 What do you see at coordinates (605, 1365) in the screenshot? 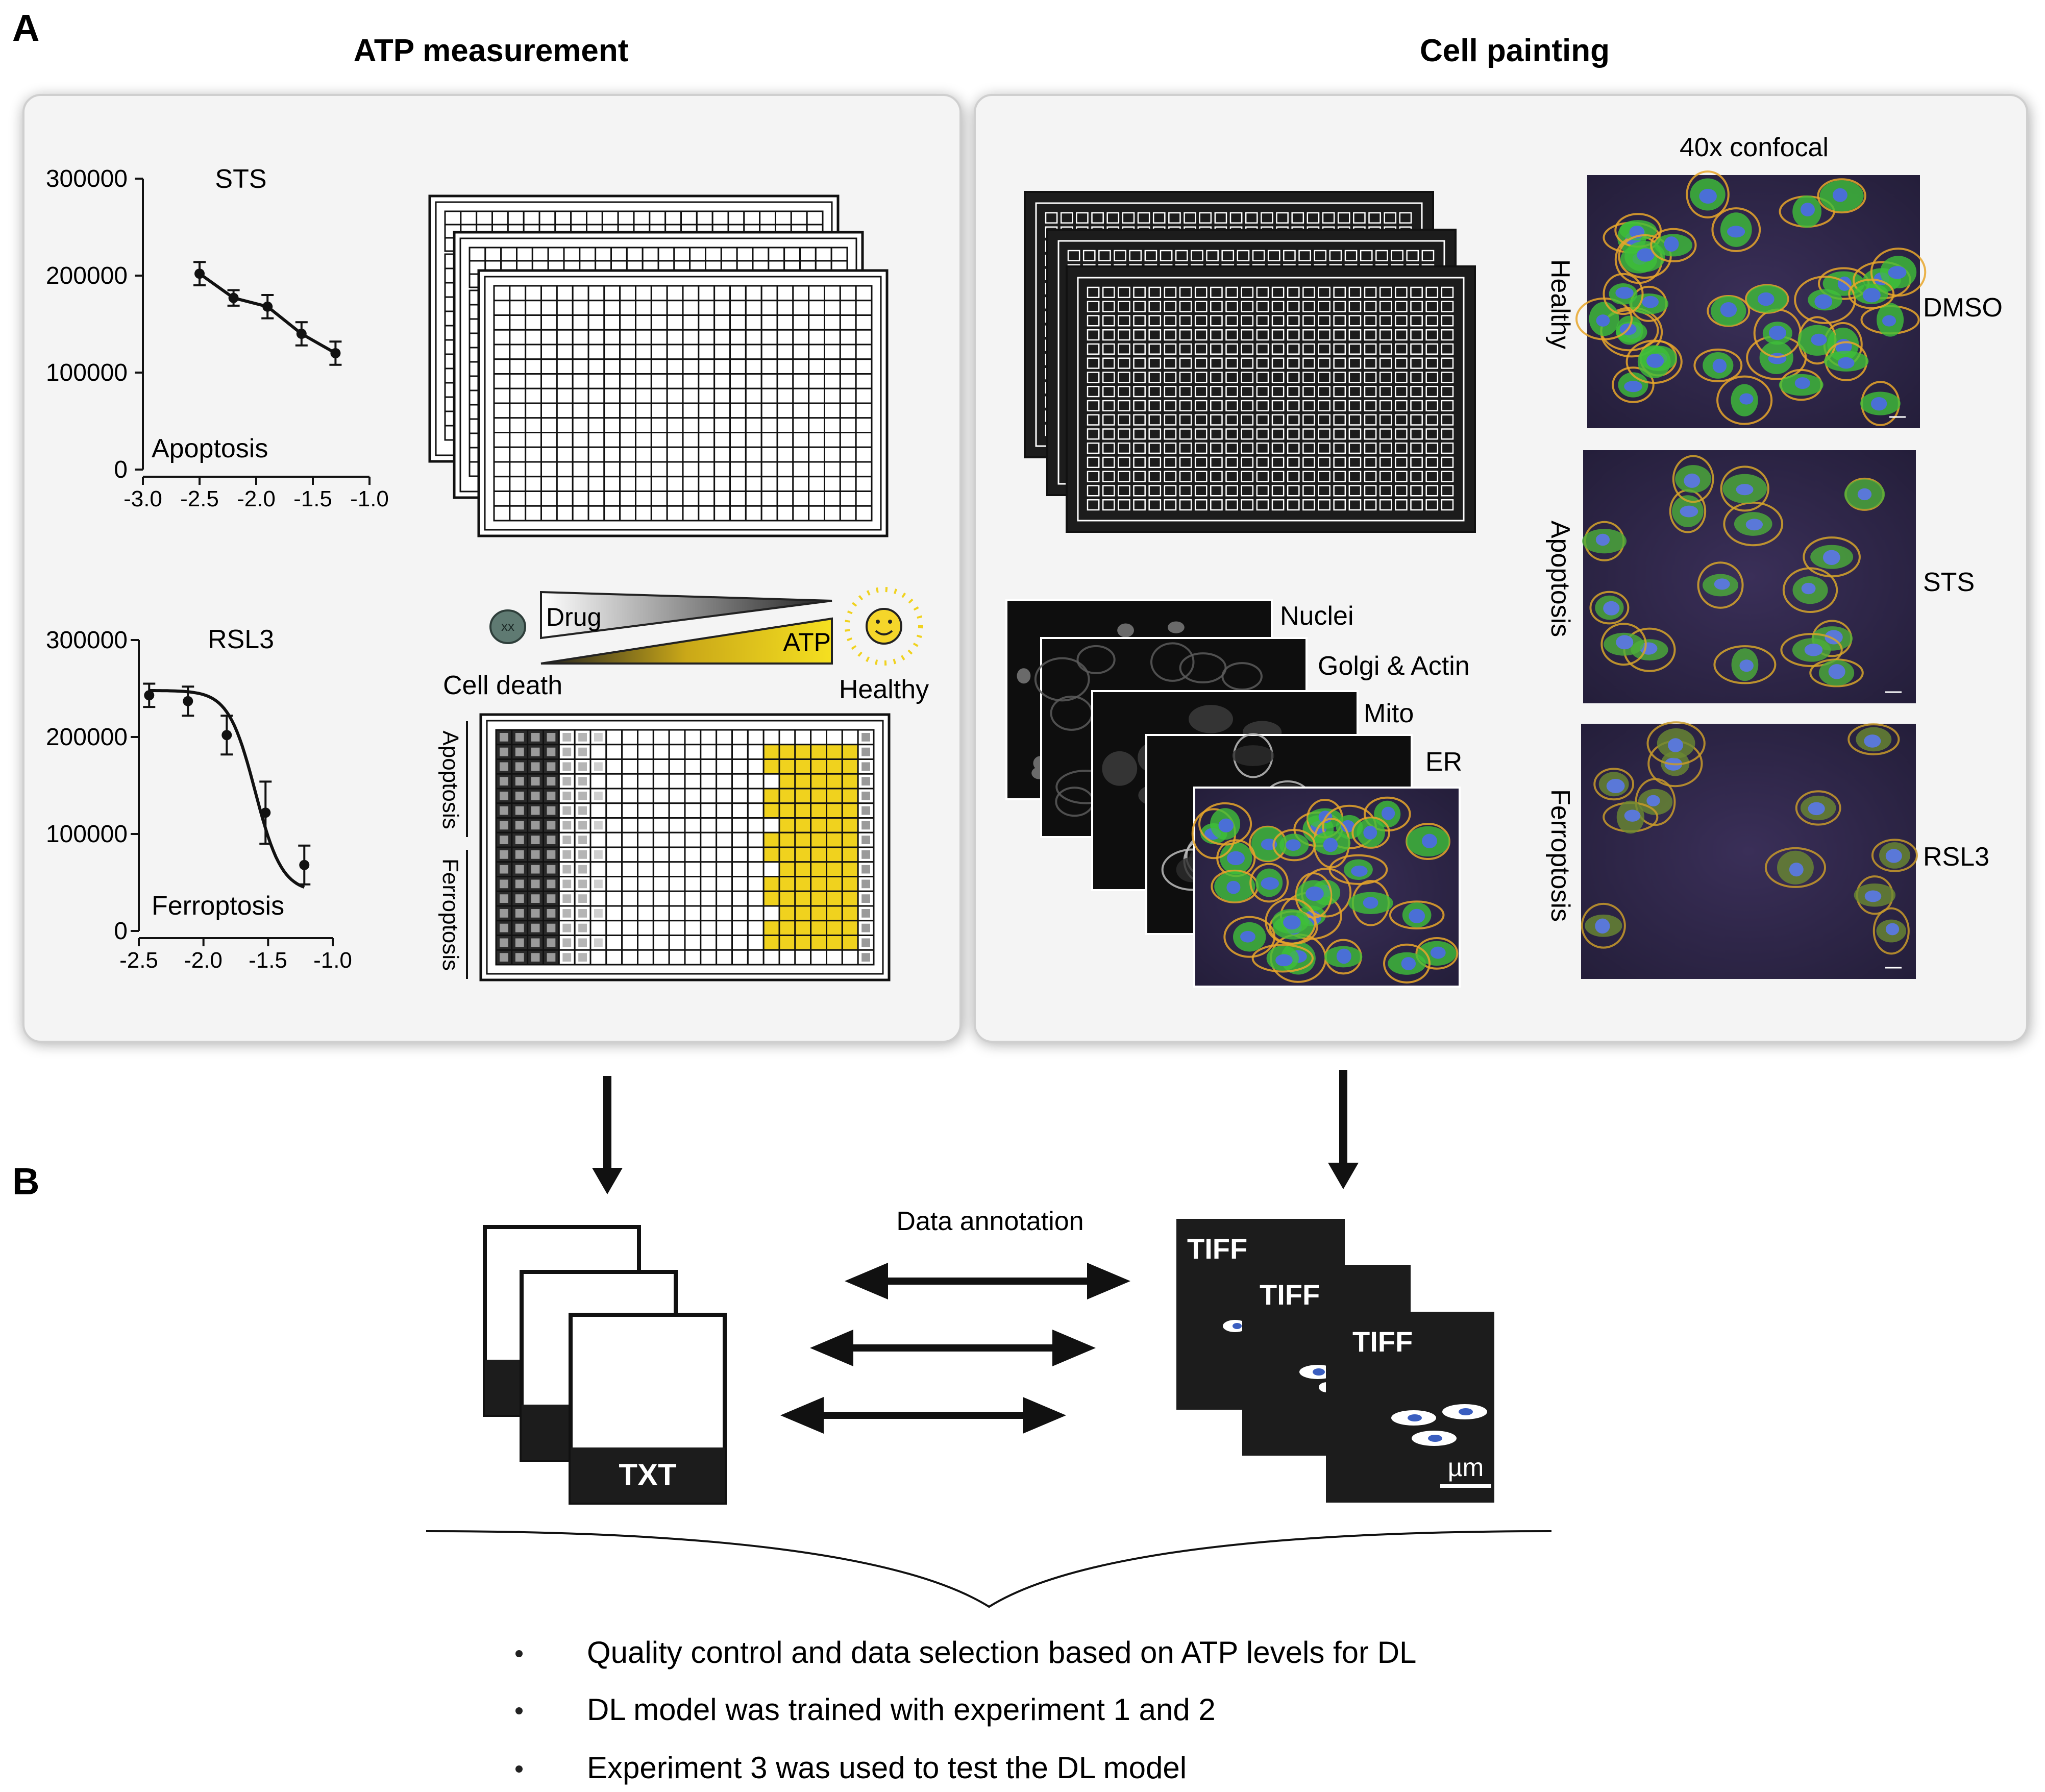
I see `txt-file-stack: TXT` at bounding box center [605, 1365].